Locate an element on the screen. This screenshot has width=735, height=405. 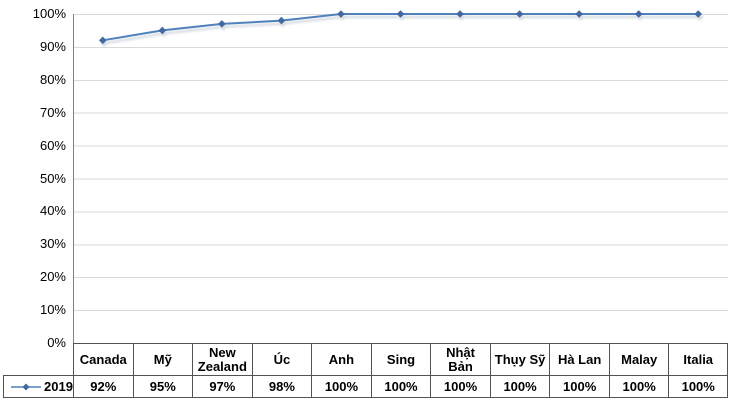
value-cell-nhat-ban: 100% is located at coordinates (460, 386).